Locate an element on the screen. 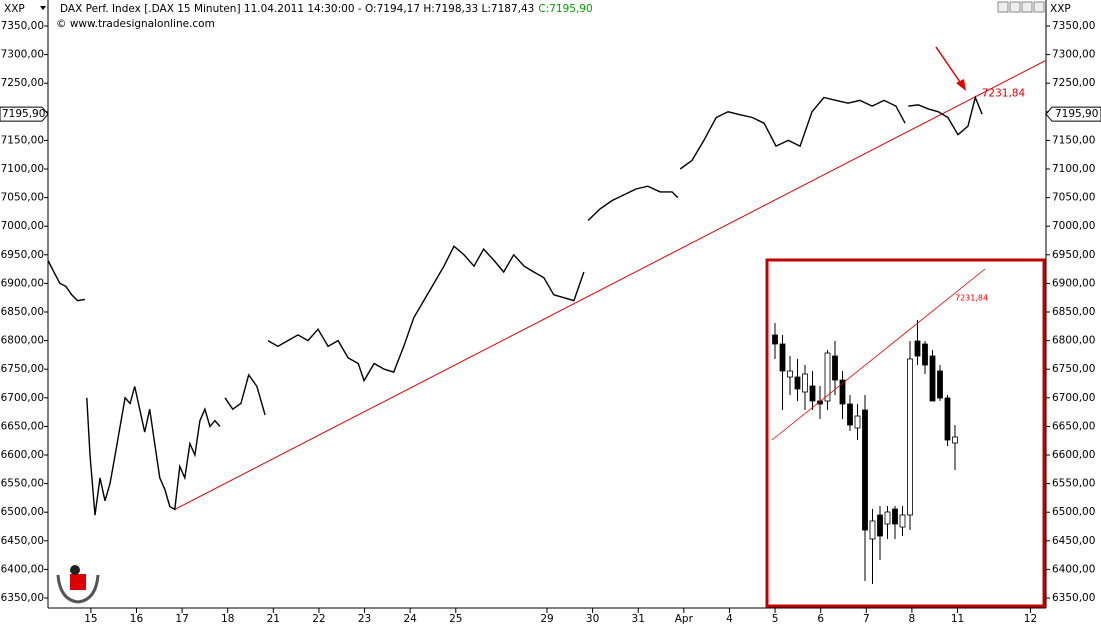 This screenshot has width=1101, height=627. y-tick-label-right: 6700,00 is located at coordinates (1073, 398).